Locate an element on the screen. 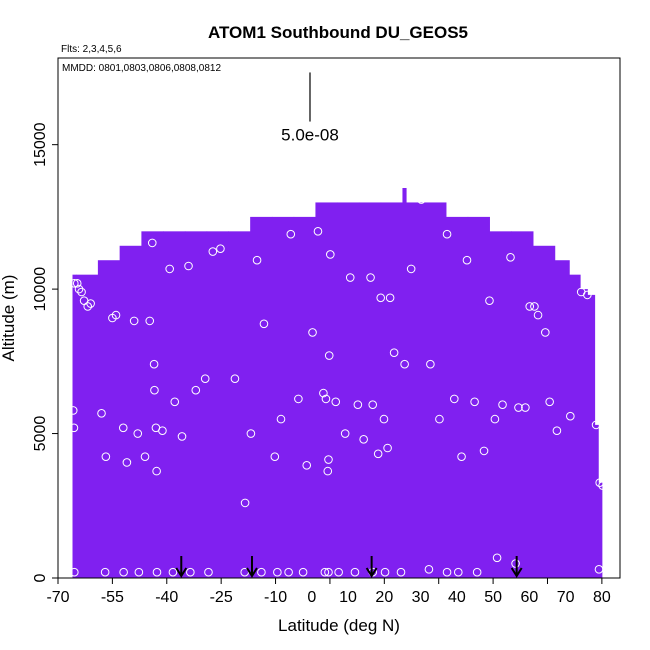 This screenshot has height=650, width=650. x-tick-label-1: -55 is located at coordinates (112, 597).